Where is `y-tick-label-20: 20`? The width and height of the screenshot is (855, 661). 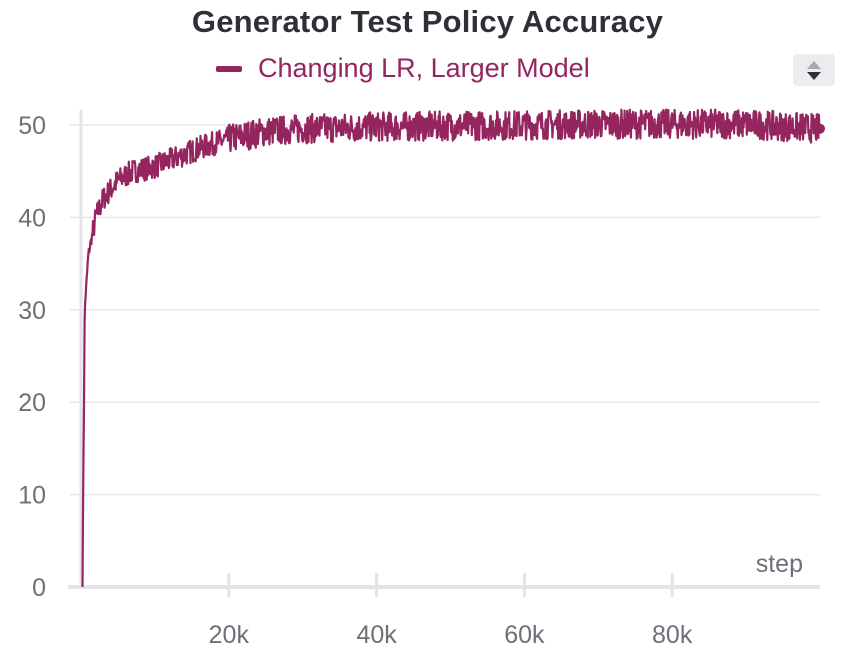 y-tick-label-20: 20 is located at coordinates (32, 403).